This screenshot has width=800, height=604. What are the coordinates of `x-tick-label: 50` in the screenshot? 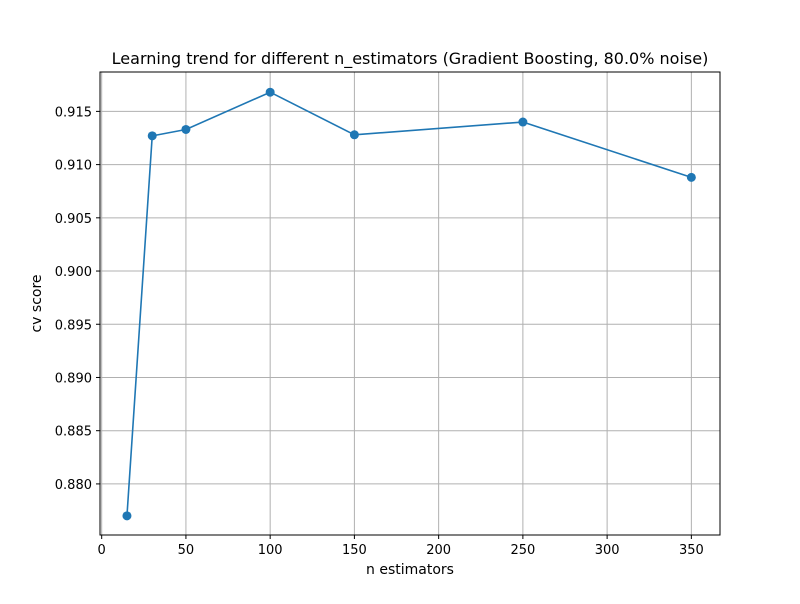 It's located at (186, 550).